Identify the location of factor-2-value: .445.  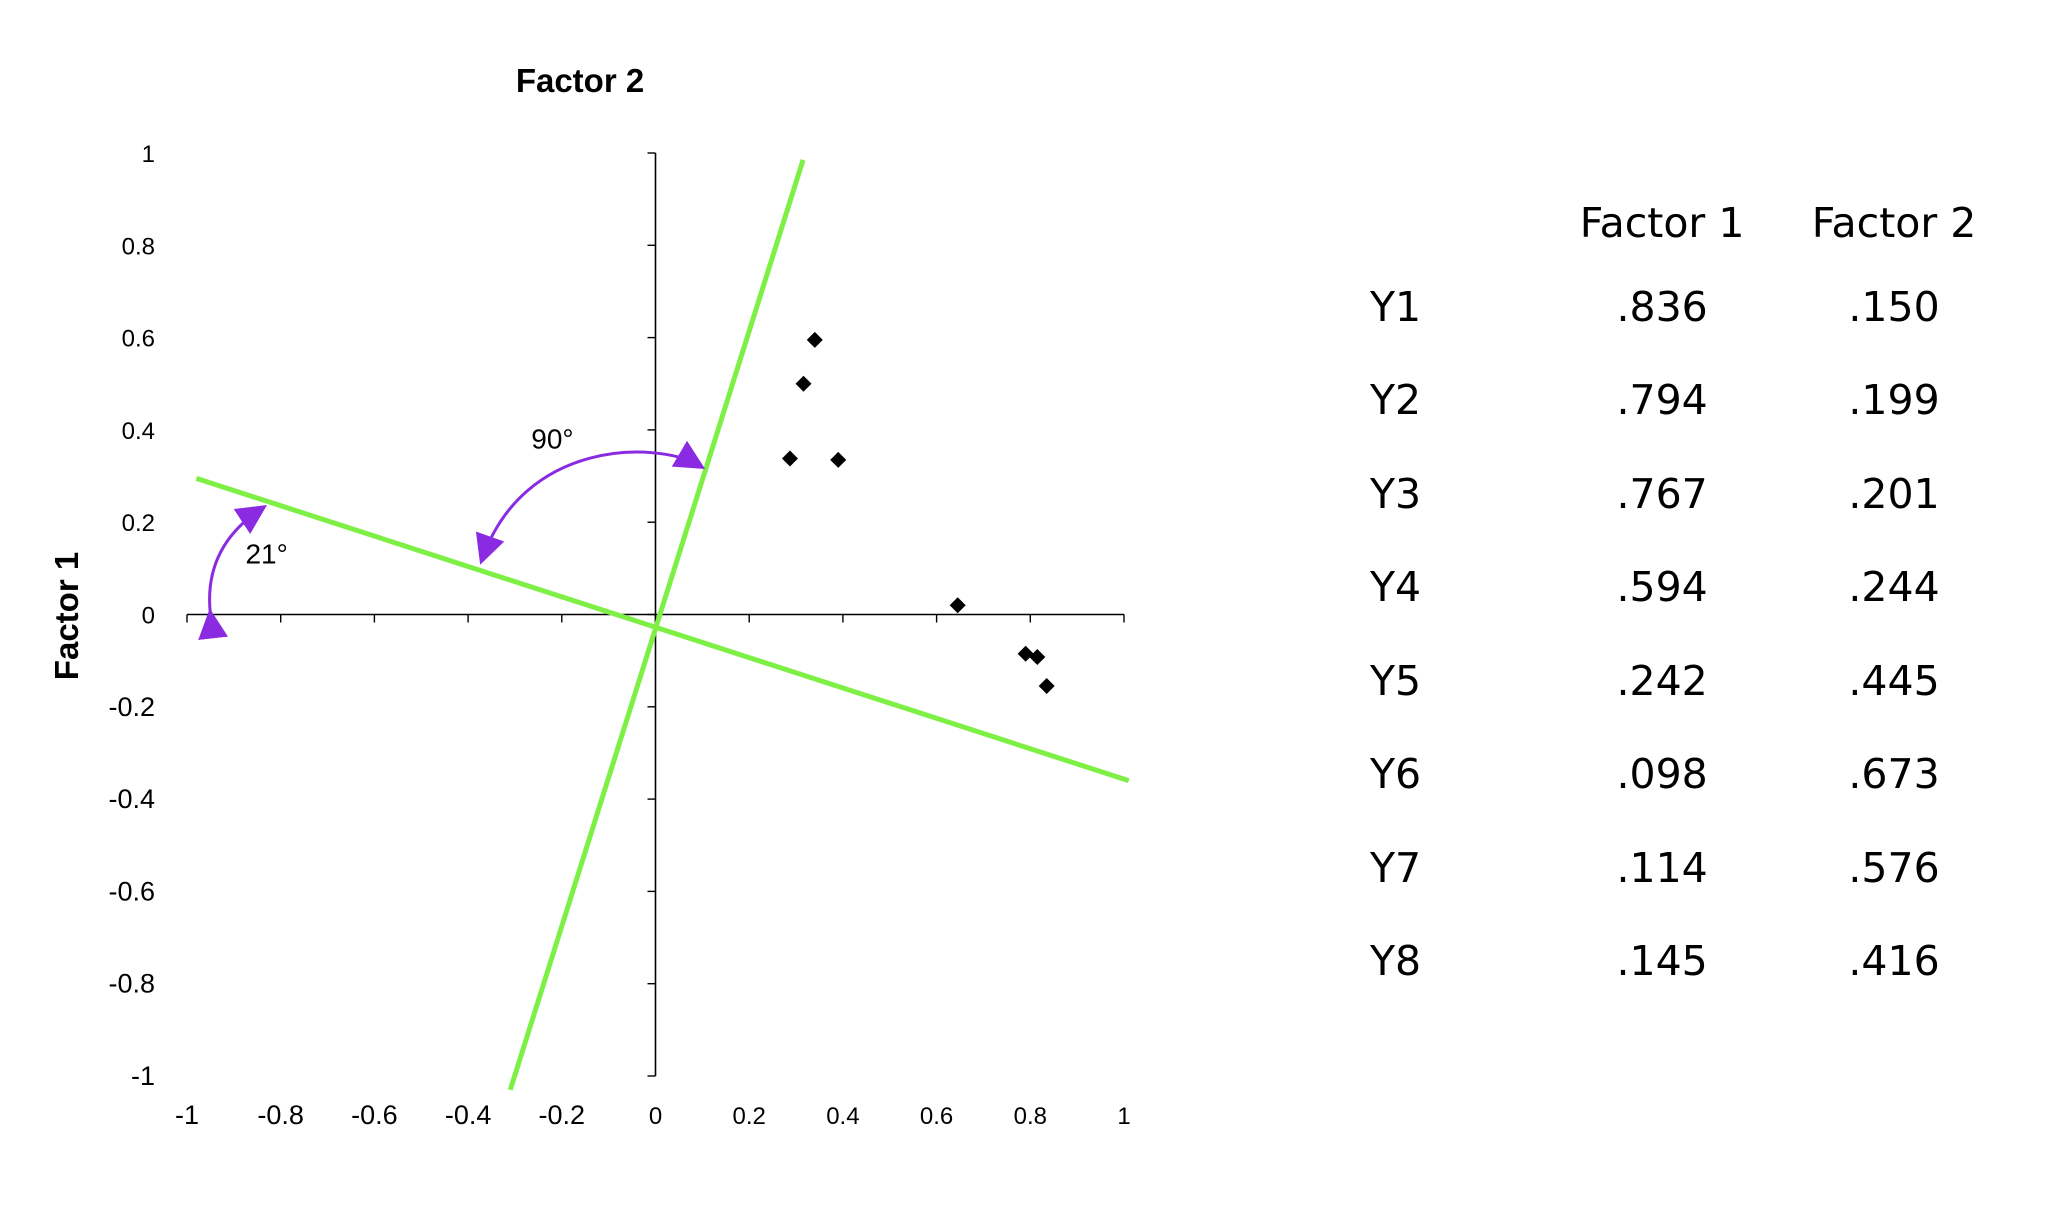
(1894, 680).